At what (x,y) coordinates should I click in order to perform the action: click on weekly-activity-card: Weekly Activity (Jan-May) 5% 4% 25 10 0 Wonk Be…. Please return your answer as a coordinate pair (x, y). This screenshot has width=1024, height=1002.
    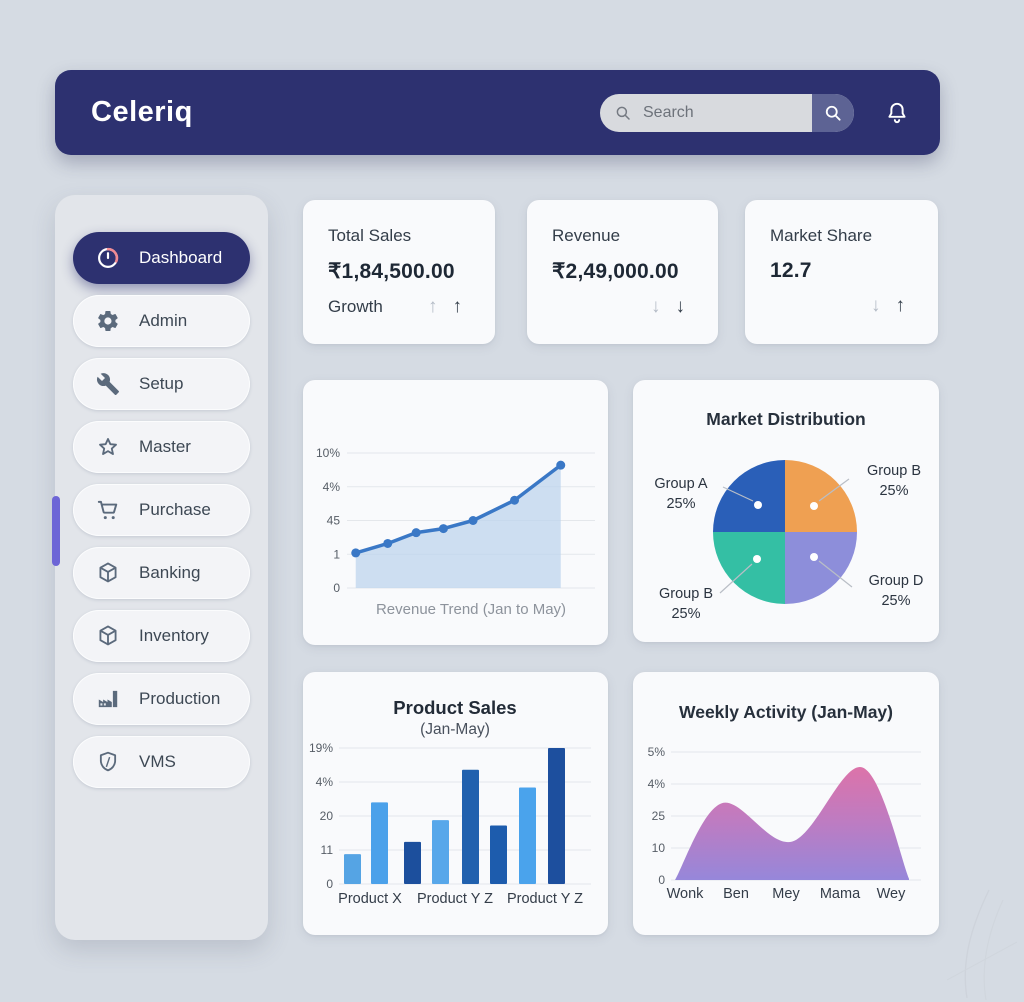
    Looking at the image, I should click on (786, 803).